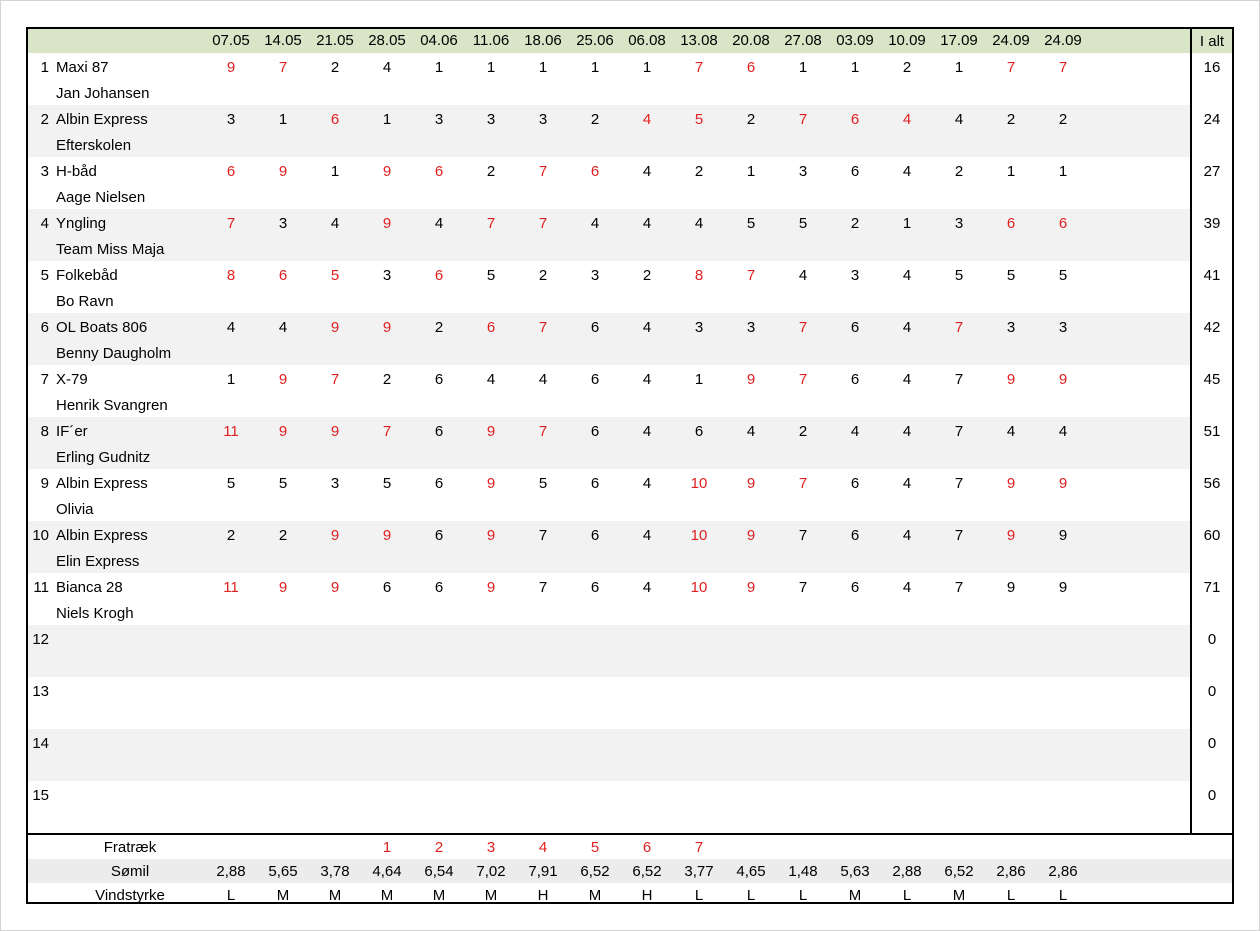 The image size is (1260, 931). Describe the element at coordinates (130, 895) in the screenshot. I see `vindstyrke-label: Vindstyrke` at that location.